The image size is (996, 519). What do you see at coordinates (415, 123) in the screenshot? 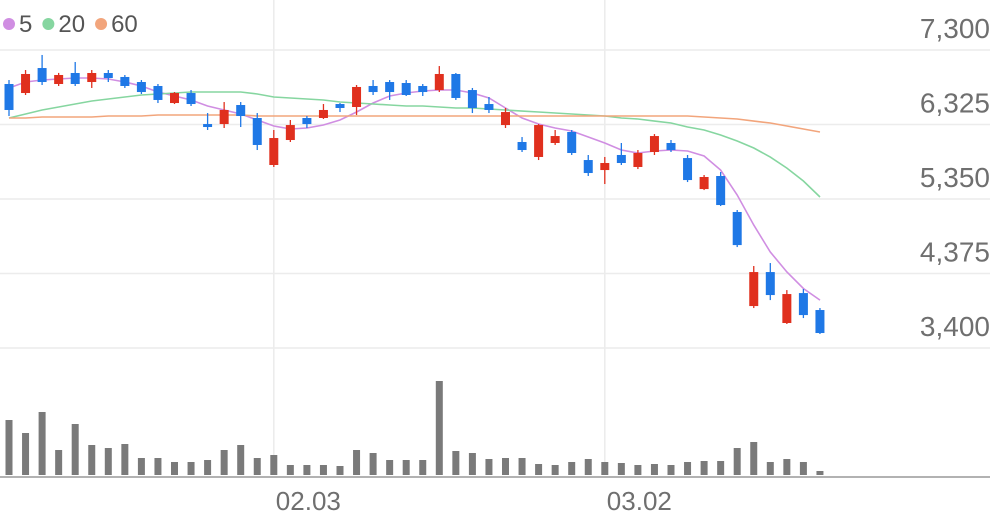
I see `moving-average-line` at bounding box center [415, 123].